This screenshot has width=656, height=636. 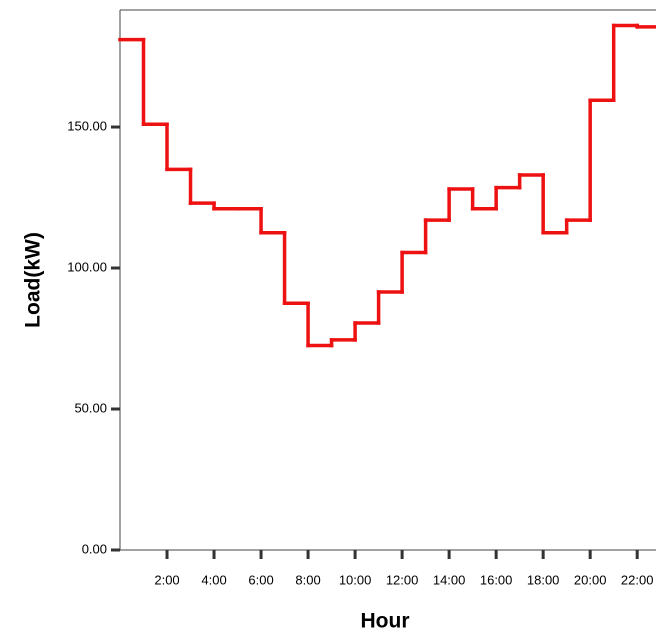 I want to click on y-tick-label: 150.00, so click(x=87, y=125).